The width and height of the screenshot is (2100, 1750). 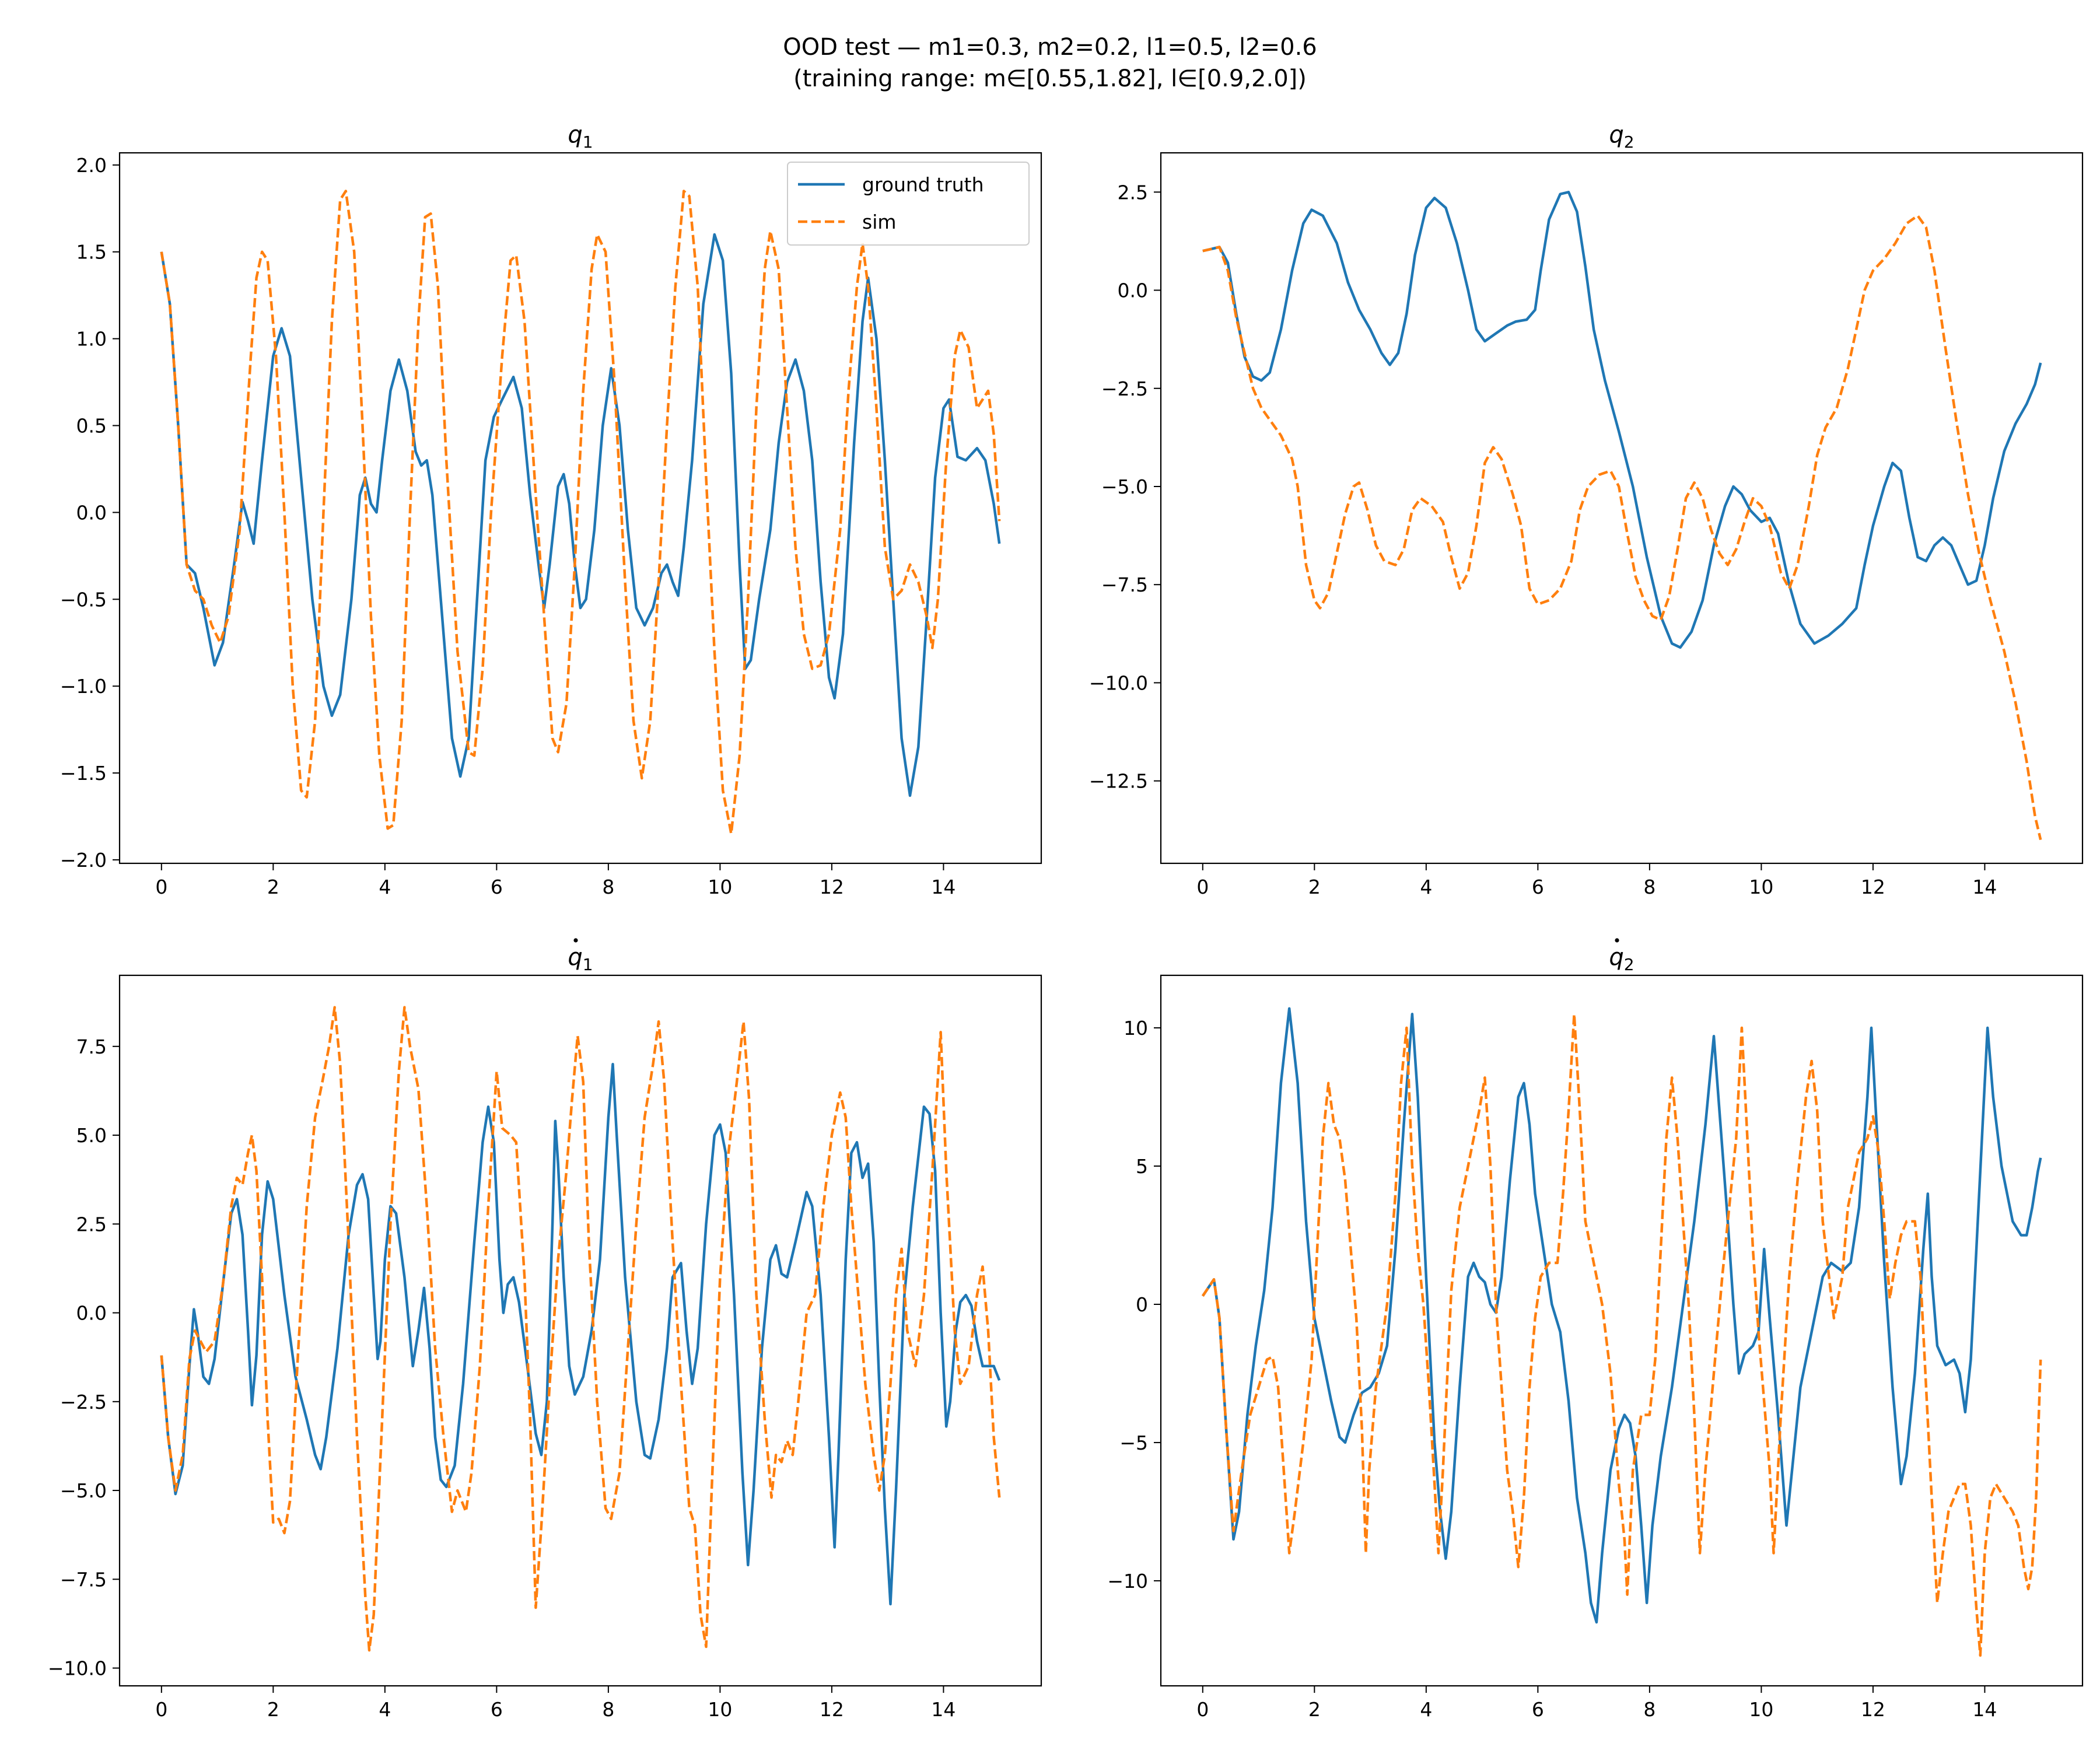 I want to click on y-tick-label: 5.0, so click(x=92, y=1135).